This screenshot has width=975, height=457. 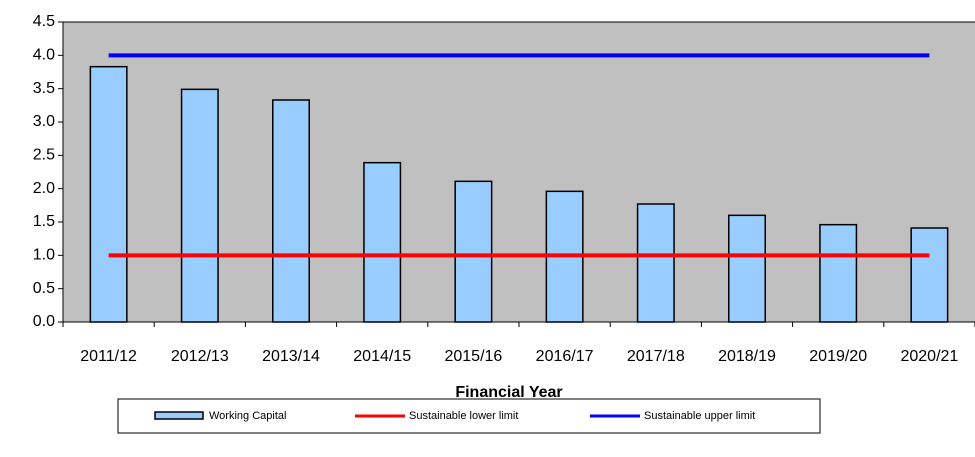 What do you see at coordinates (291, 356) in the screenshot?
I see `x-tick-label: 2013/14` at bounding box center [291, 356].